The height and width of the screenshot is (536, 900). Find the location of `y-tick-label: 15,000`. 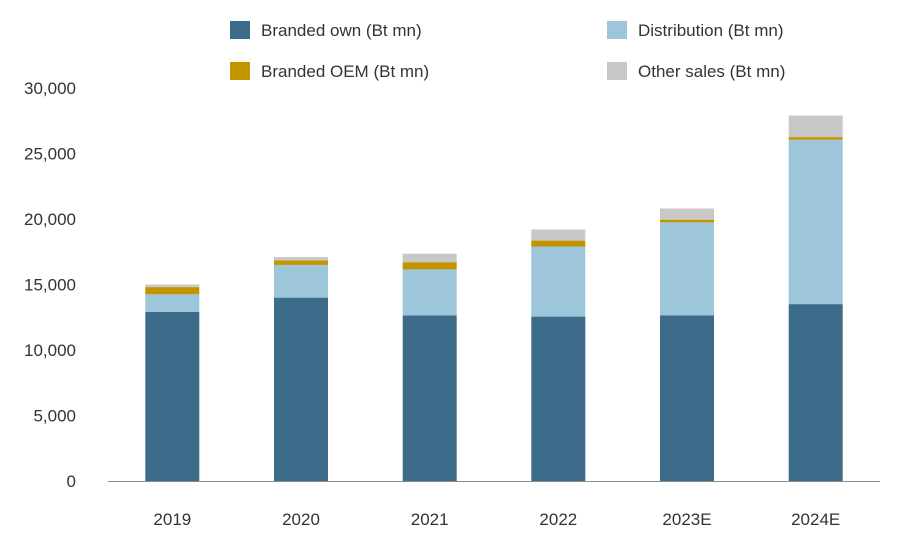

y-tick-label: 15,000 is located at coordinates (50, 285).